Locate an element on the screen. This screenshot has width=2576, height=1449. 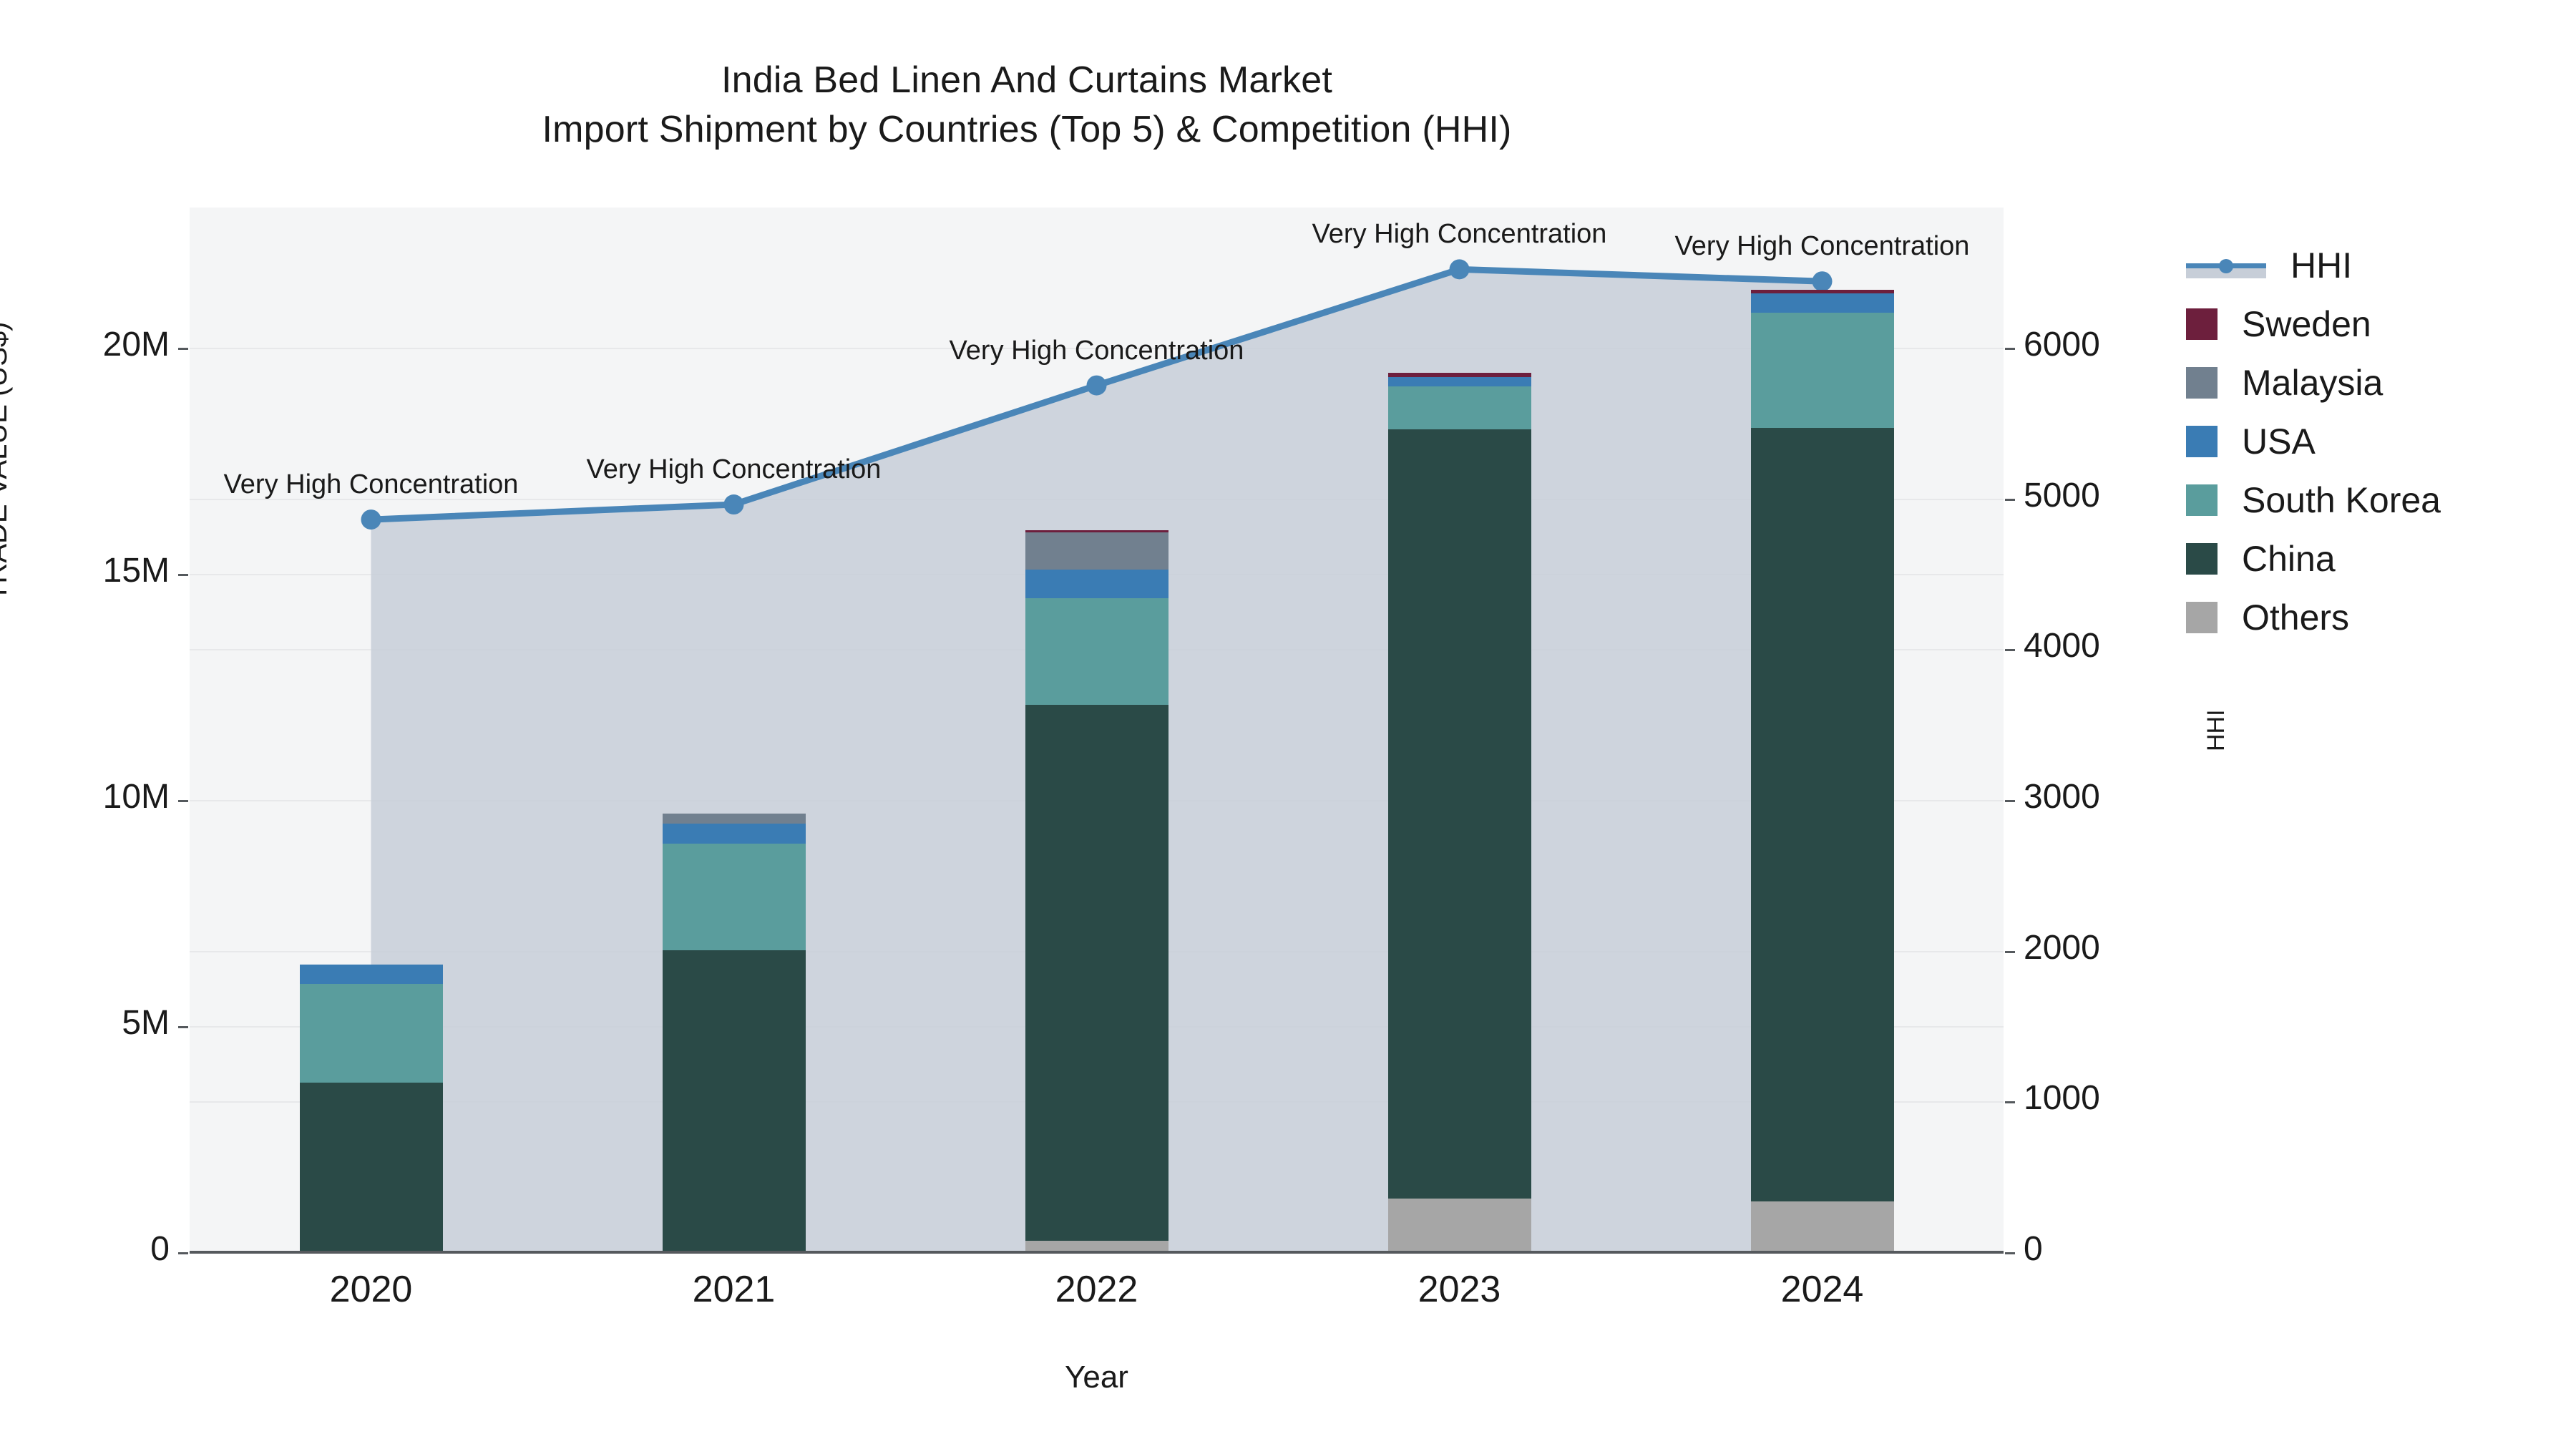
y-tick-right-1000: 1000 is located at coordinates (2062, 1098).